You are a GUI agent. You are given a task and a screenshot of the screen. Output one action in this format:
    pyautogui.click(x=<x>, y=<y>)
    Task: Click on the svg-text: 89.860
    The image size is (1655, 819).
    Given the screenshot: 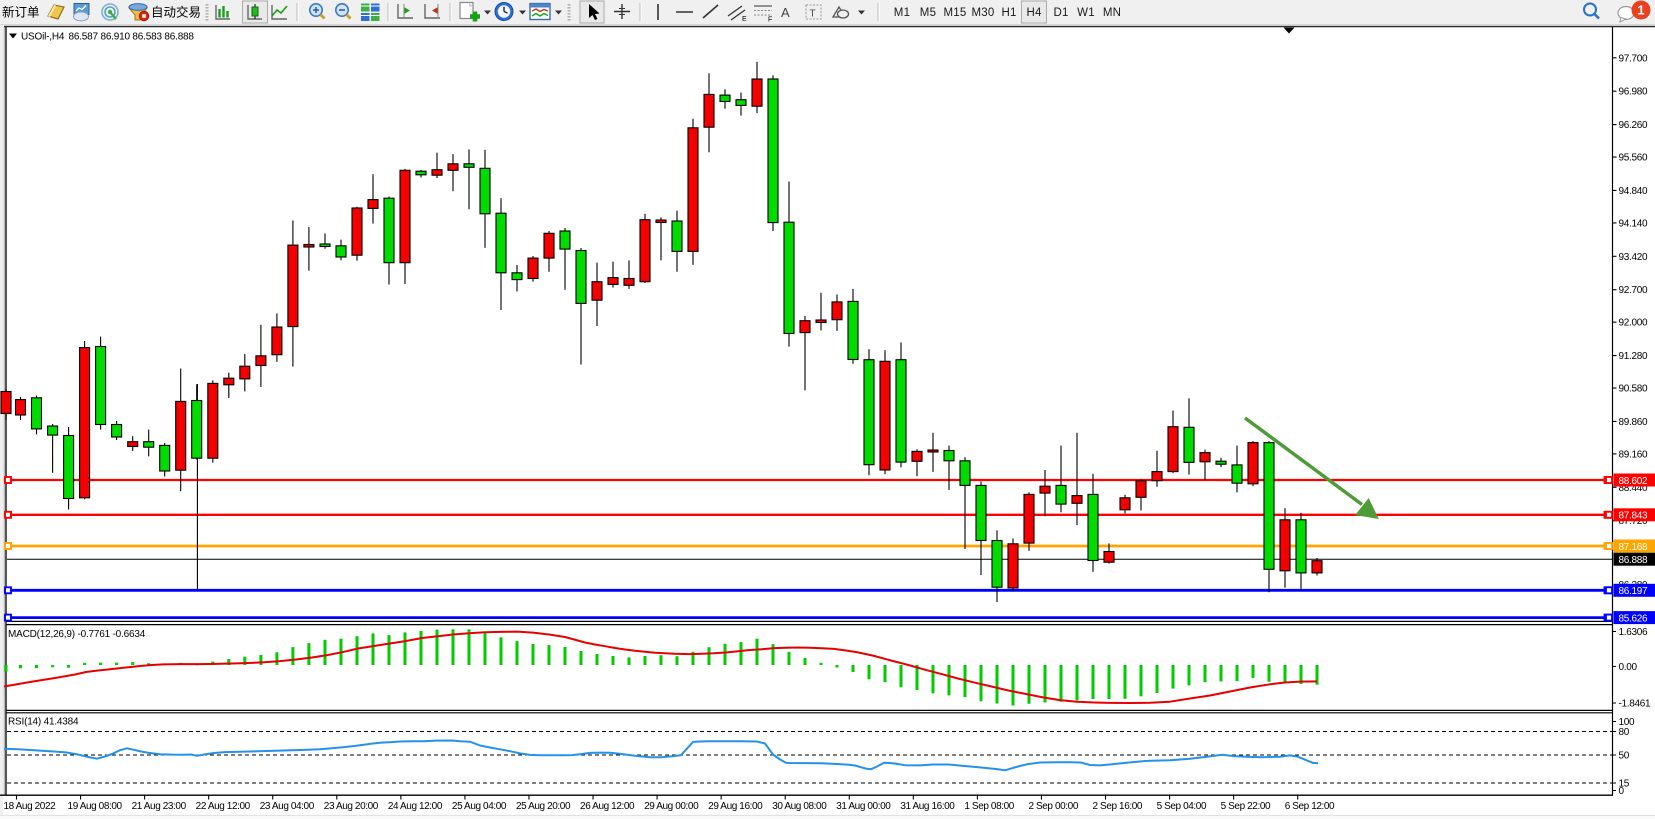 What is the action you would take?
    pyautogui.click(x=1634, y=422)
    